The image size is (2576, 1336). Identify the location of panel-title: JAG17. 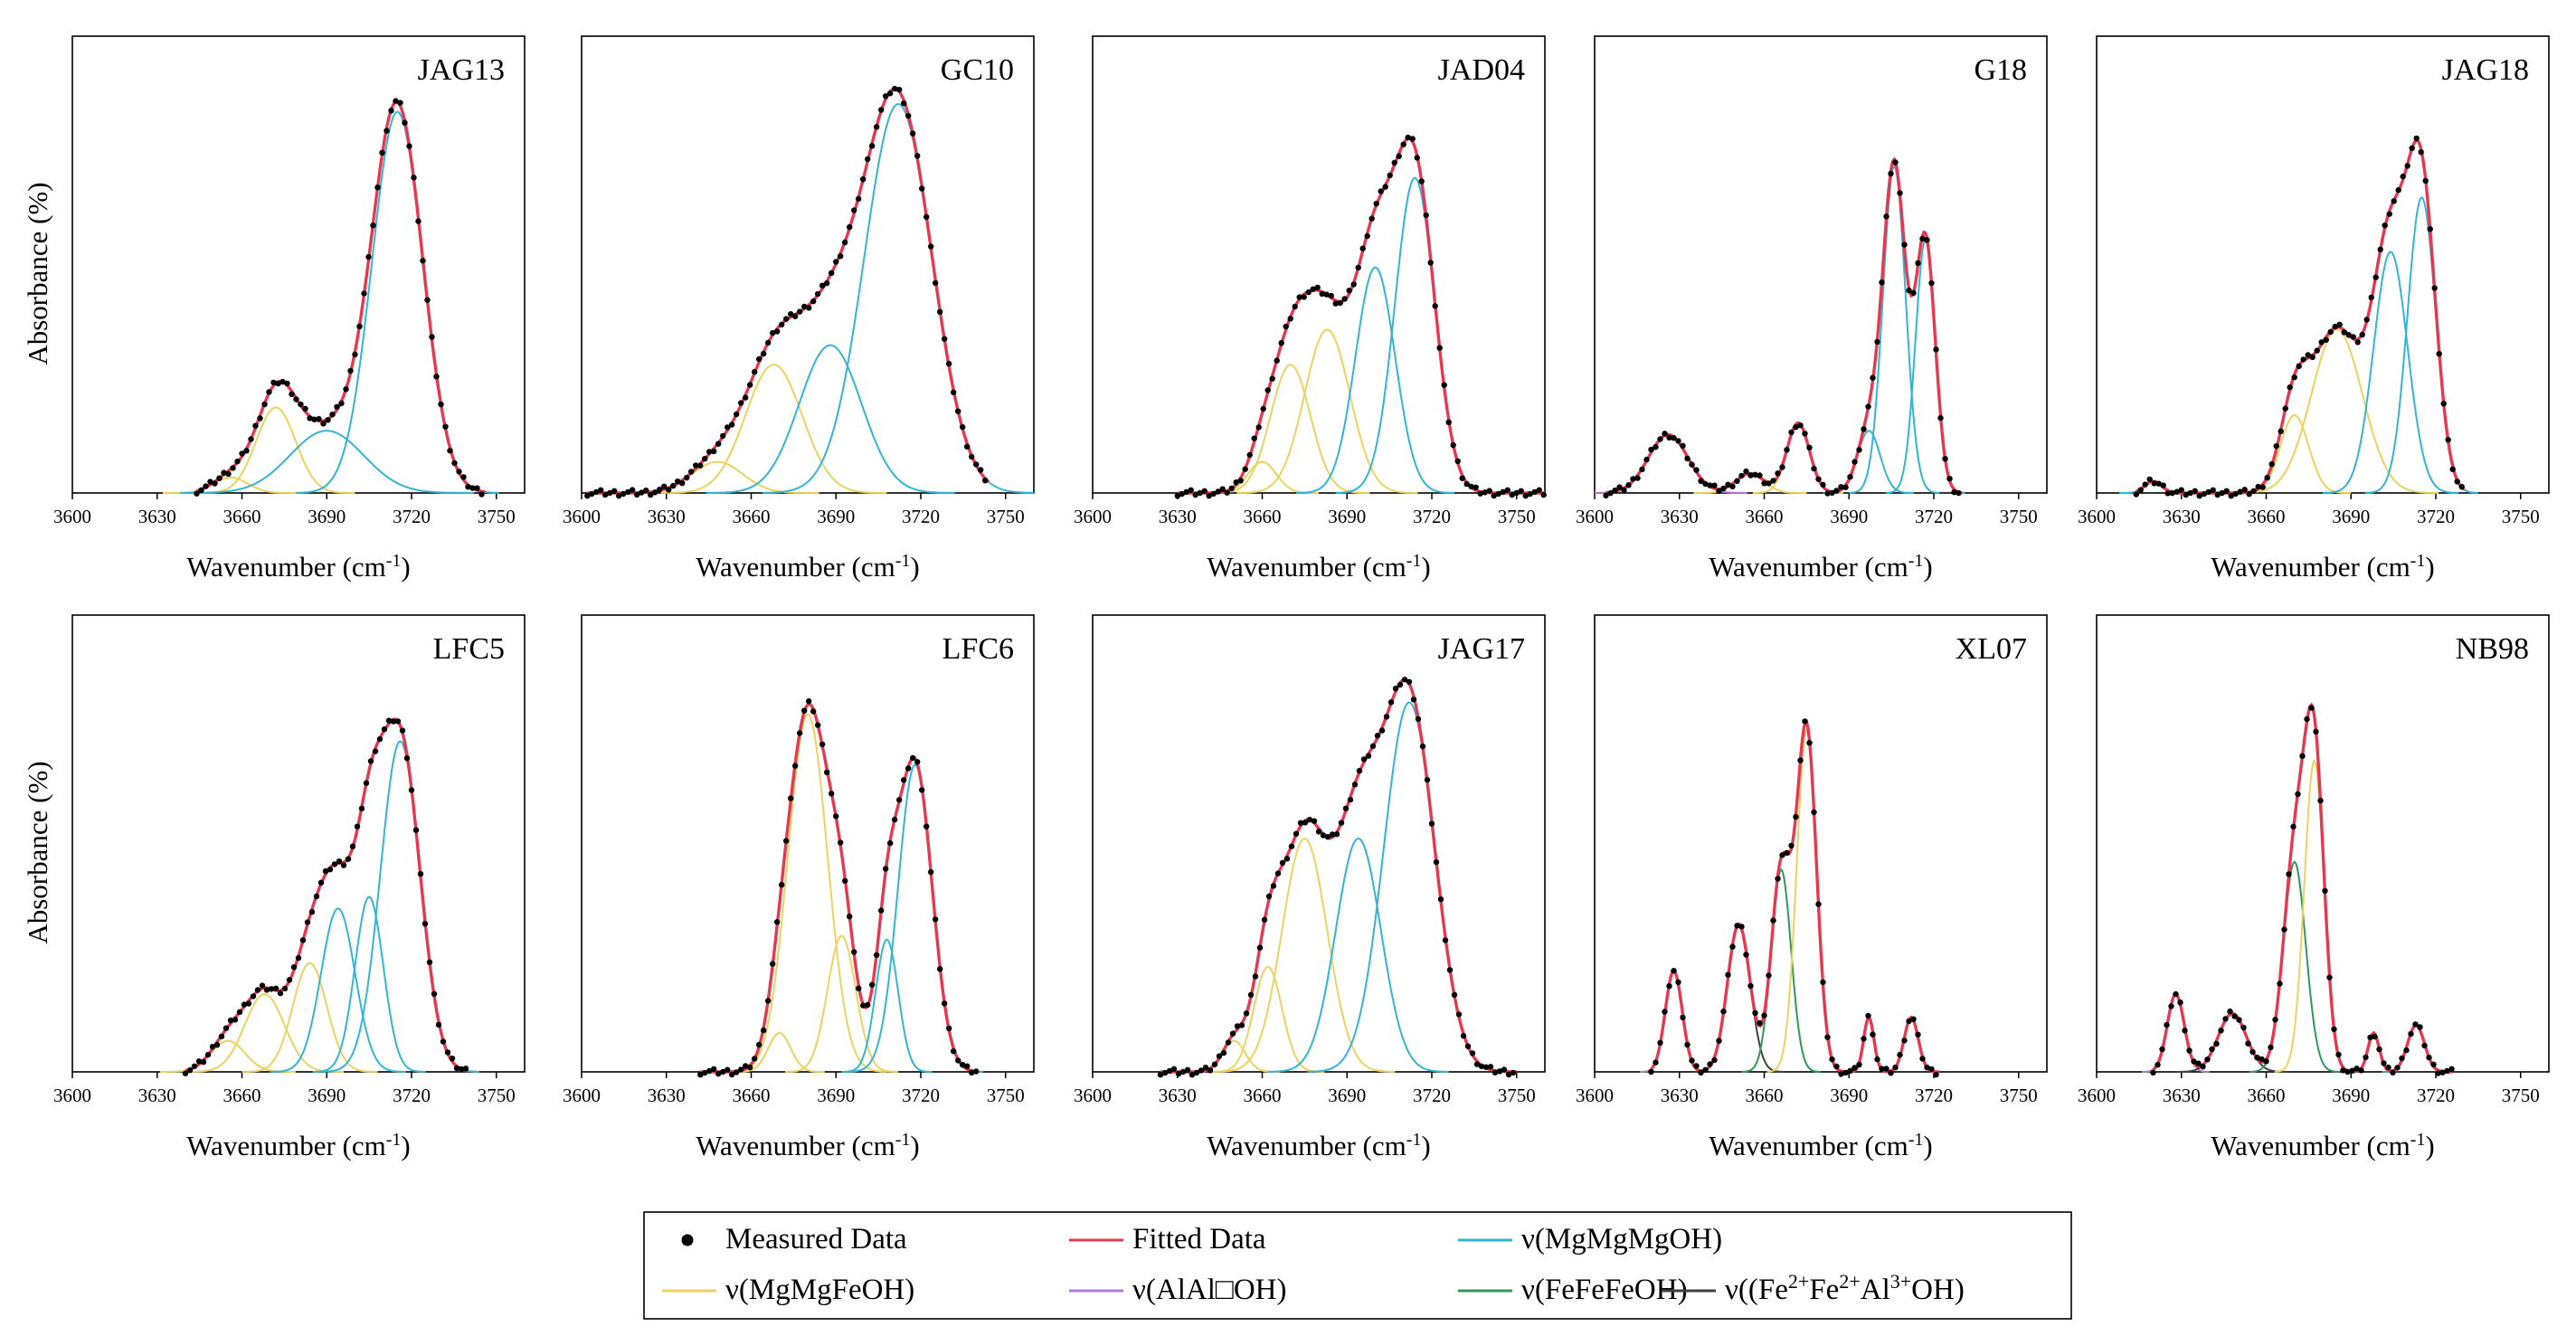
(1482, 649).